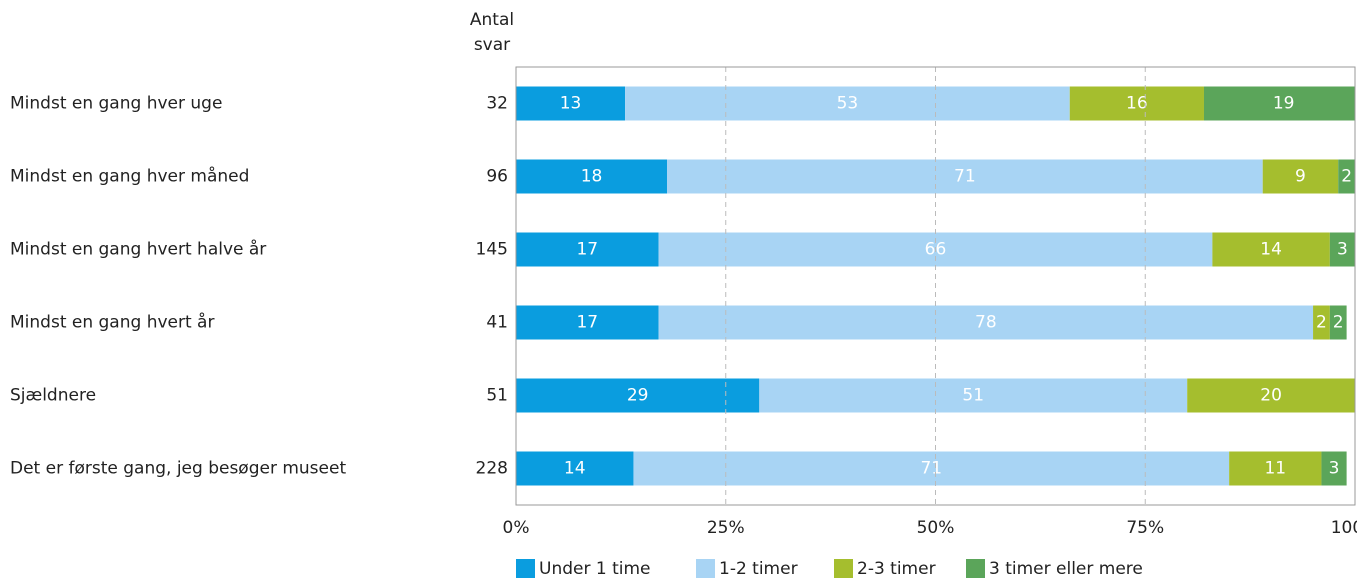 The height and width of the screenshot is (580, 1357). What do you see at coordinates (497, 323) in the screenshot?
I see `count-label: 41` at bounding box center [497, 323].